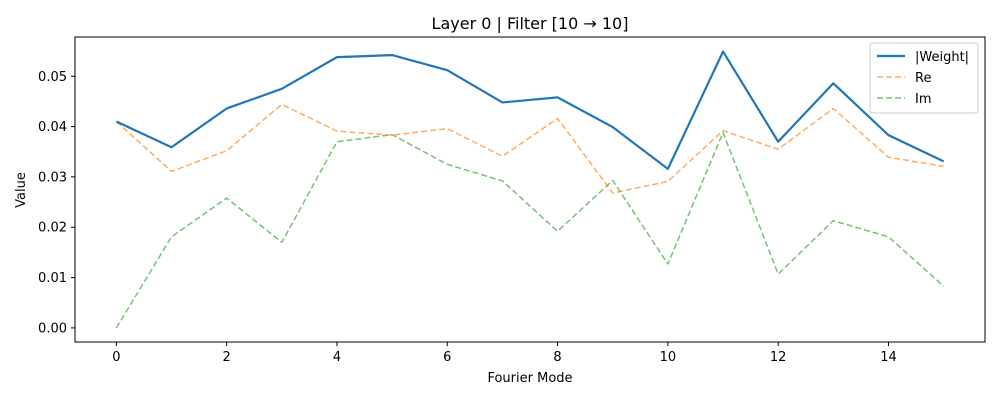  What do you see at coordinates (21, 190) in the screenshot?
I see `y-axis-title: Value` at bounding box center [21, 190].